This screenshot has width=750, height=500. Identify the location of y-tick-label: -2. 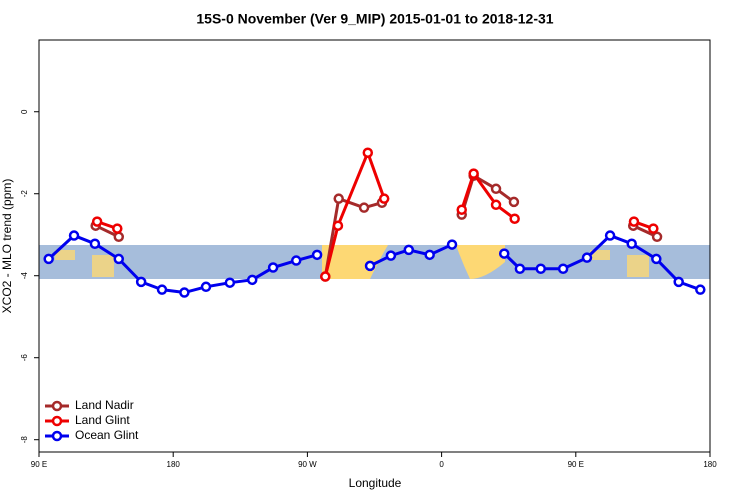
(24, 194).